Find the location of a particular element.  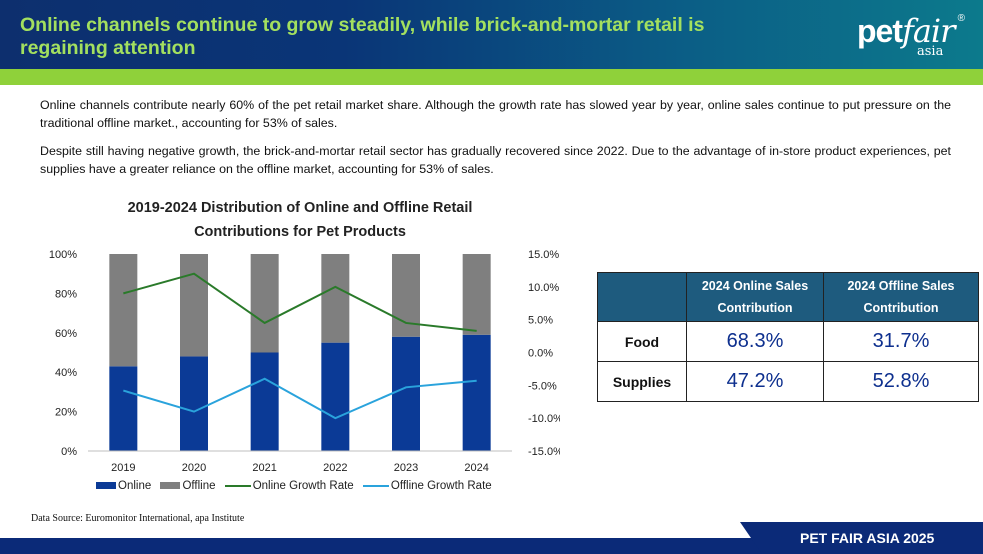

row-label: Supplies is located at coordinates (642, 381).